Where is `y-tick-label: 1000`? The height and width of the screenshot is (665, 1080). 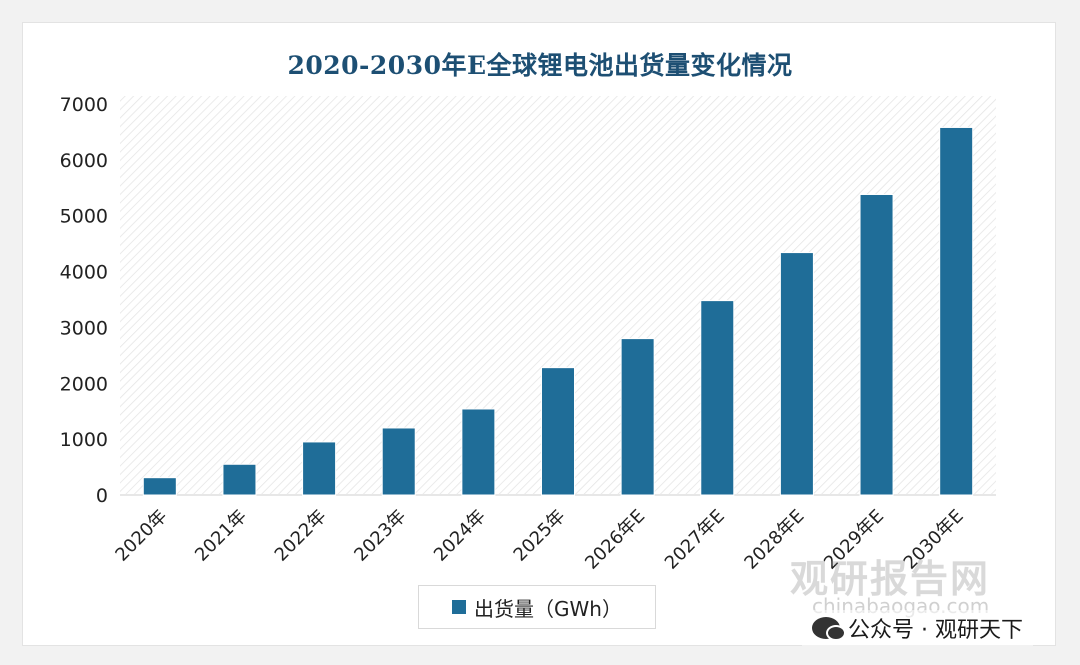 y-tick-label: 1000 is located at coordinates (84, 440).